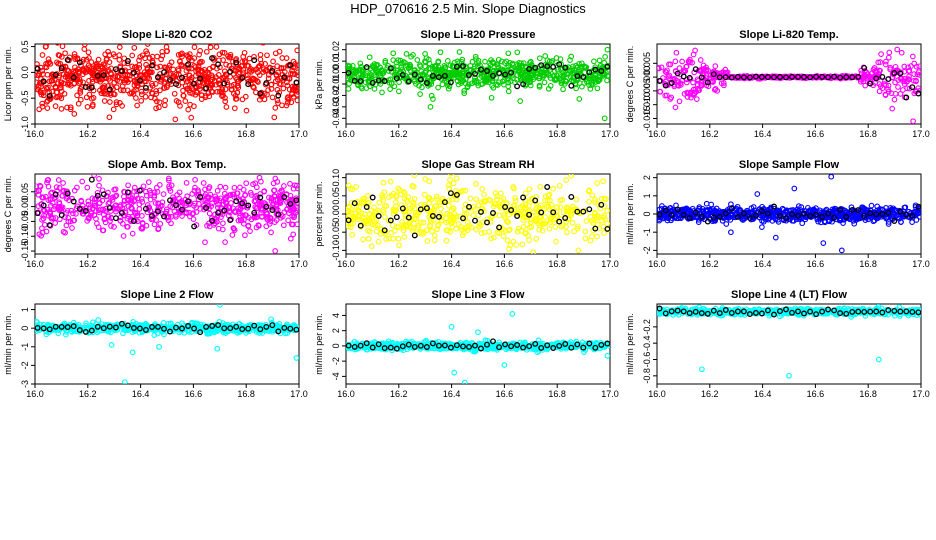 Image resolution: width=936 pixels, height=540 pixels. What do you see at coordinates (25, 236) in the screenshot?
I see `y-tick-label: -0.10` at bounding box center [25, 236].